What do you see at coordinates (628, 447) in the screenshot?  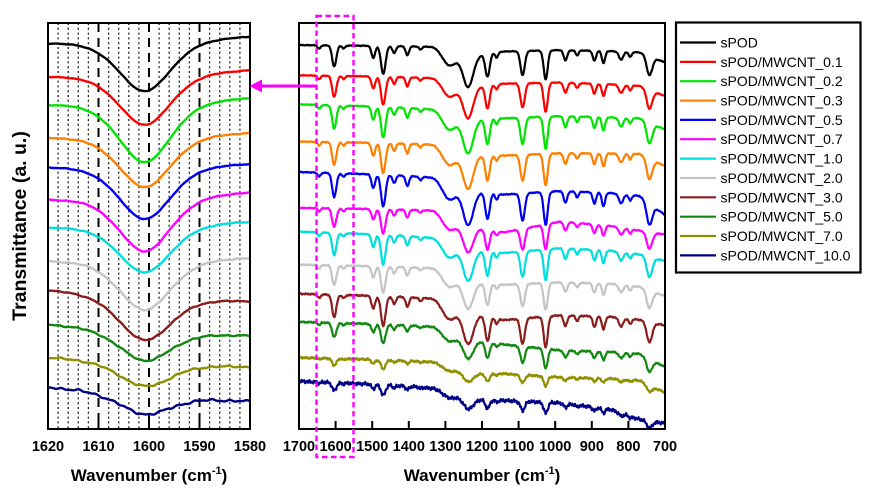 I see `svg-text: 800` at bounding box center [628, 447].